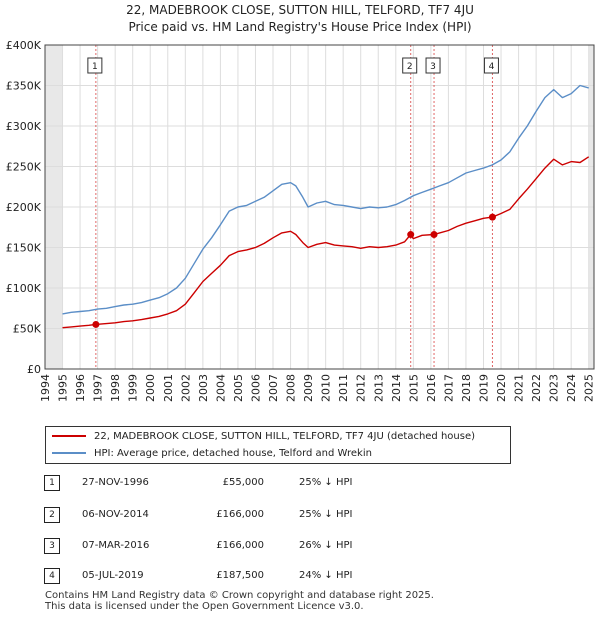  I want to click on x-tick-label: 2010, so click(326, 388).